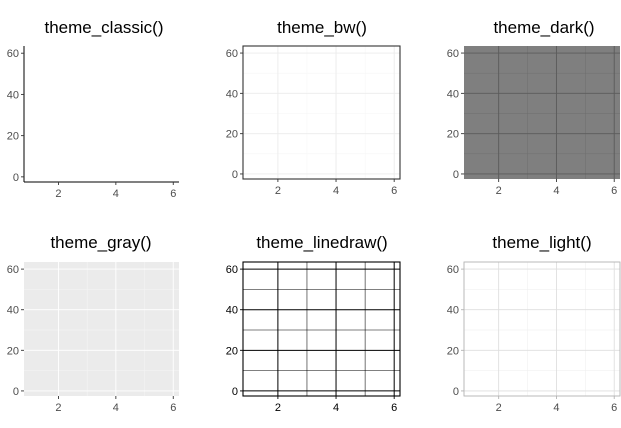 This screenshot has height=428, width=621. I want to click on panel-theme-classic: theme_classic() 0 20 40 60 2 4 6, so click(93, 109).